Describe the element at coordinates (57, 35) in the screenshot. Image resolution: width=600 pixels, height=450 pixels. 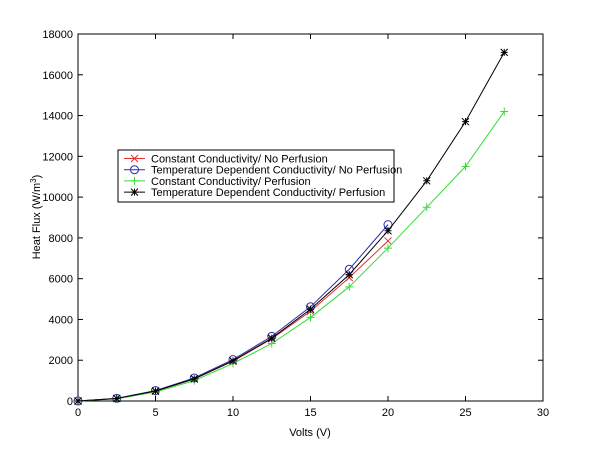
I see `y-tick-label: 18000` at that location.